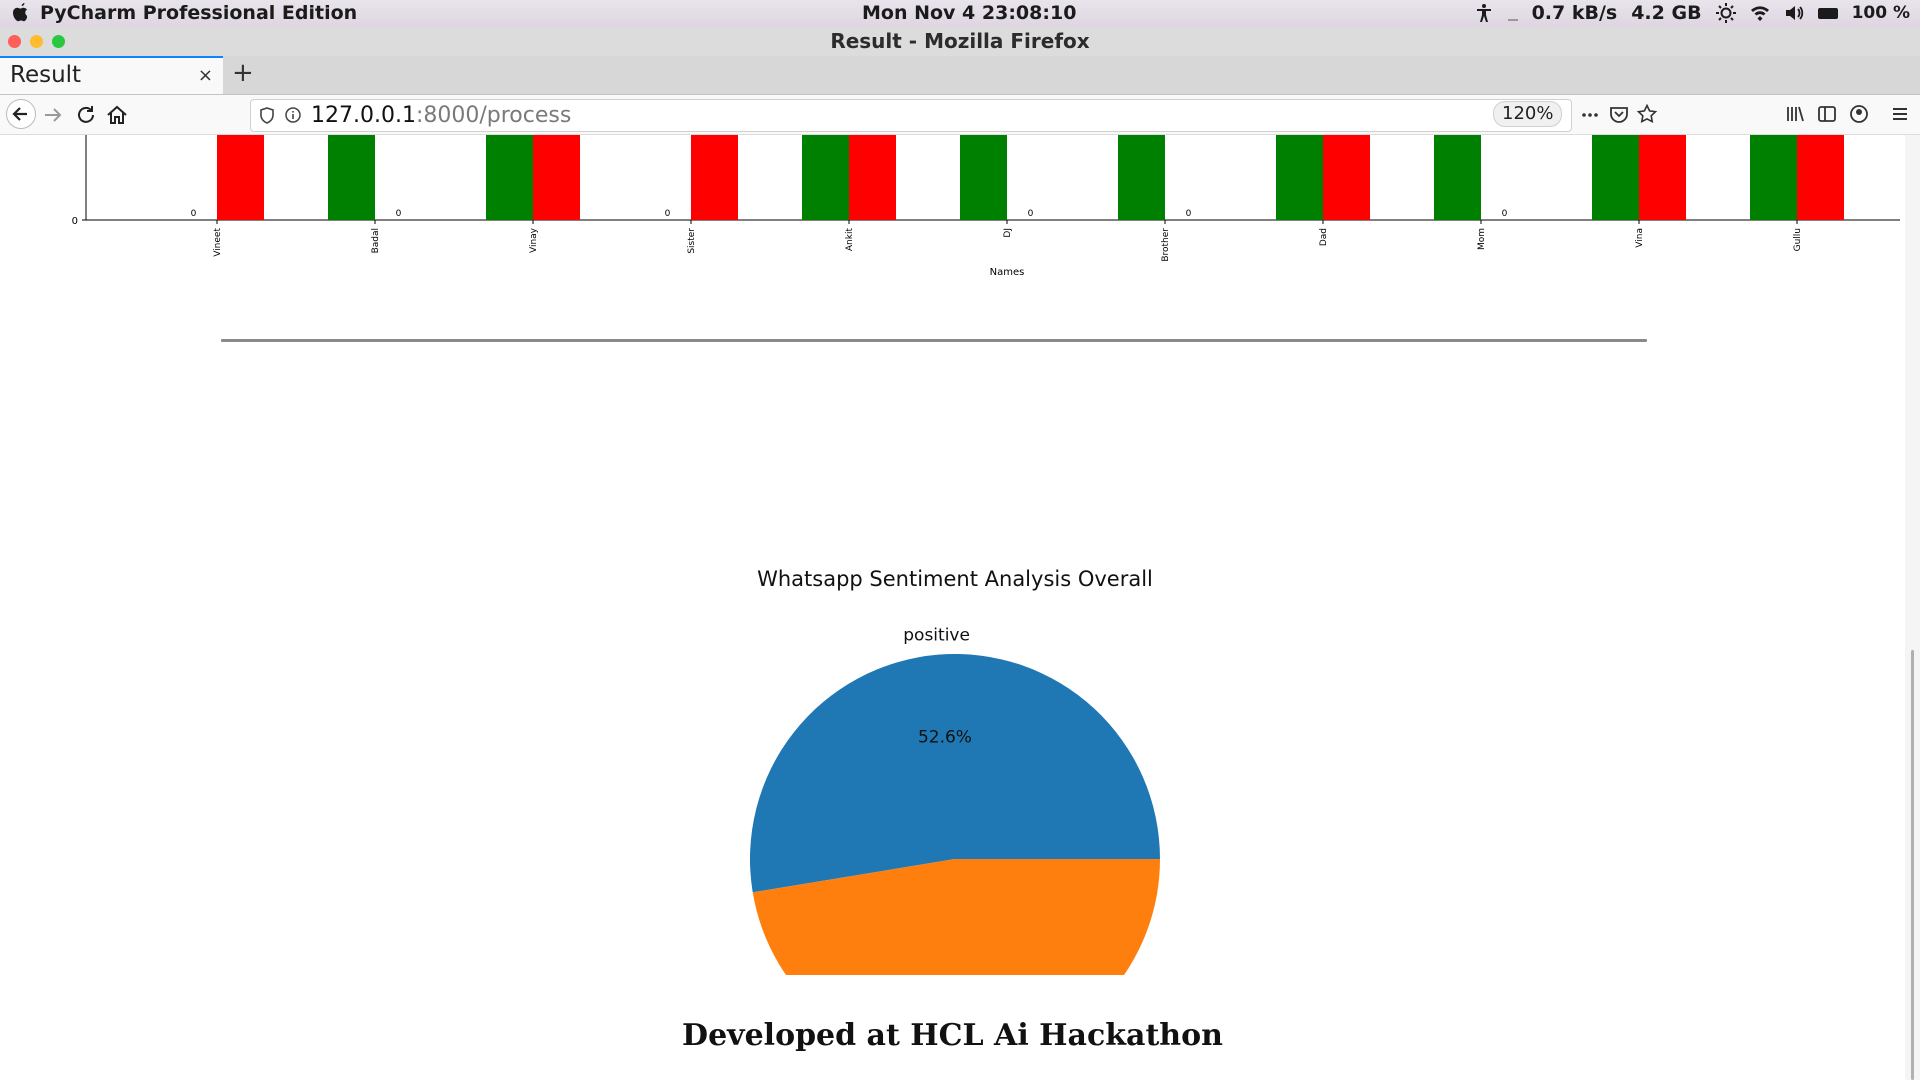 This screenshot has width=1920, height=1080. I want to click on pie-slices: 52.6%positive47.4%negative, so click(955, 800).